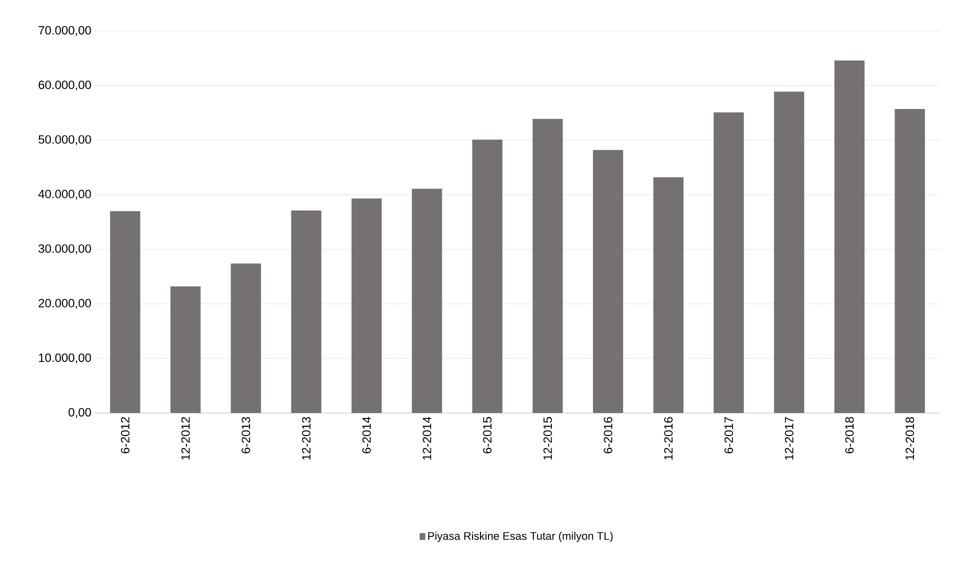 This screenshot has width=960, height=578. I want to click on x-tick-label: 6-2018, so click(849, 435).